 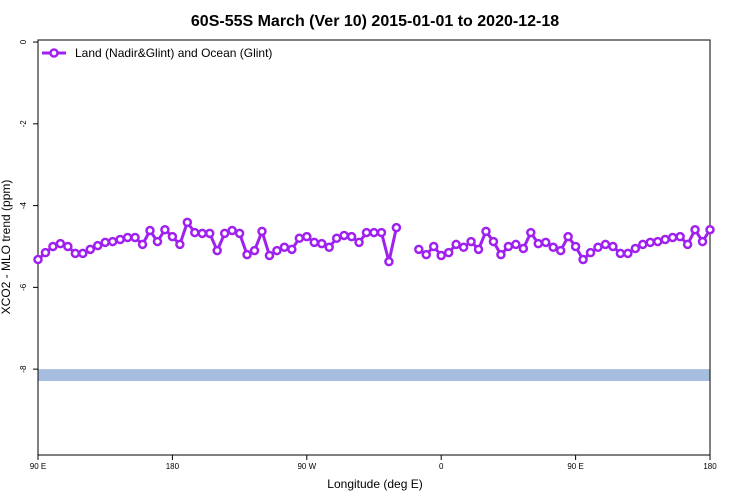 What do you see at coordinates (575, 466) in the screenshot?
I see `x-tick-label: 90 E` at bounding box center [575, 466].